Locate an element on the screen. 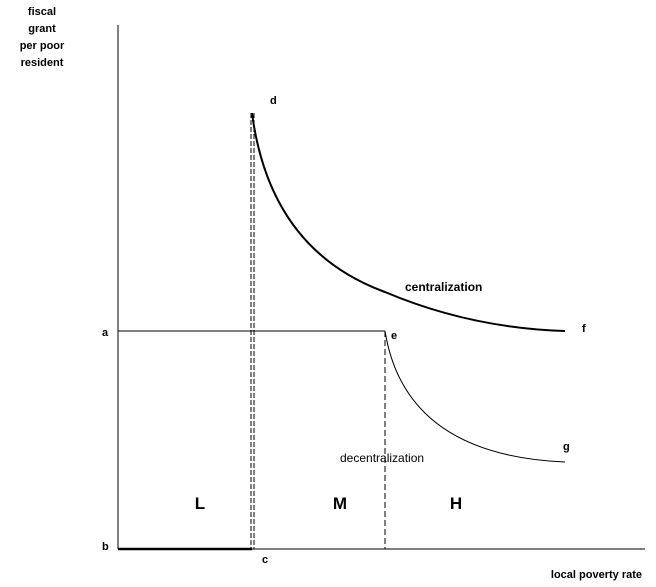 This screenshot has height=587, width=656. x-axis-label: local poverty rate is located at coordinates (596, 575).